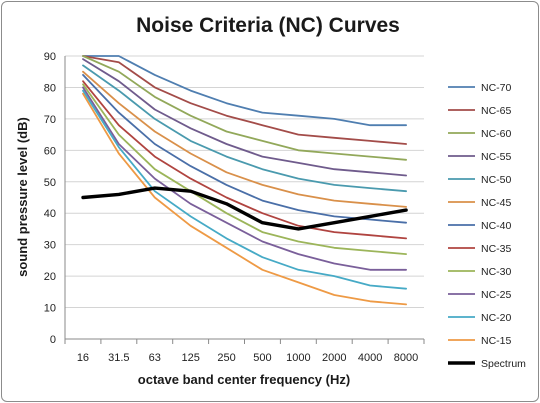  What do you see at coordinates (50, 277) in the screenshot?
I see `y-tick-label: 20` at bounding box center [50, 277].